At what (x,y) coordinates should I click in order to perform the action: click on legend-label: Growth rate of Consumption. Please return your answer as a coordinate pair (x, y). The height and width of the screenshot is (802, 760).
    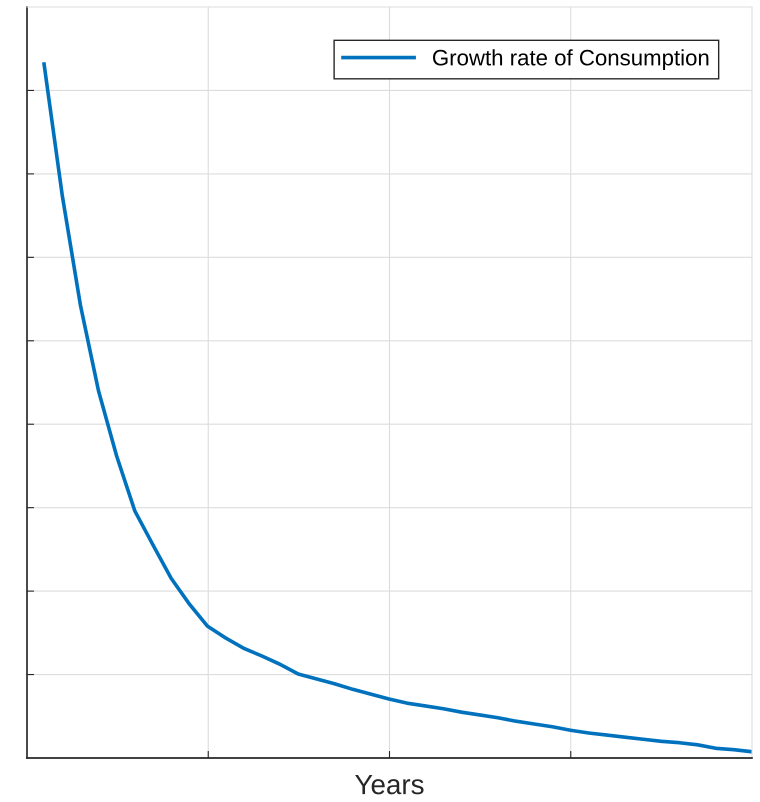
    Looking at the image, I should click on (570, 59).